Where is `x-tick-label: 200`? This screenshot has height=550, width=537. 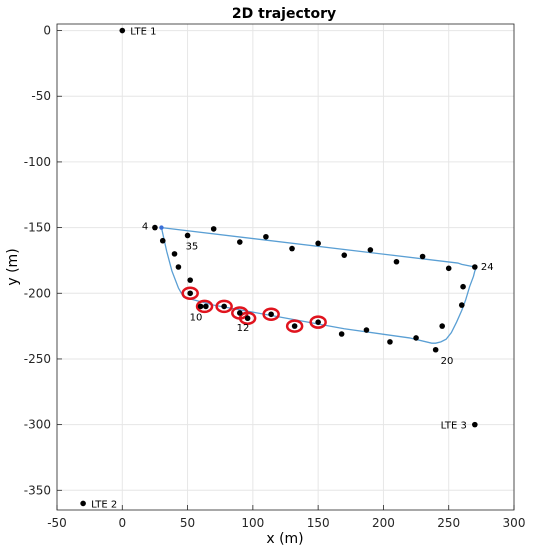 x-tick-label: 200 is located at coordinates (383, 523).